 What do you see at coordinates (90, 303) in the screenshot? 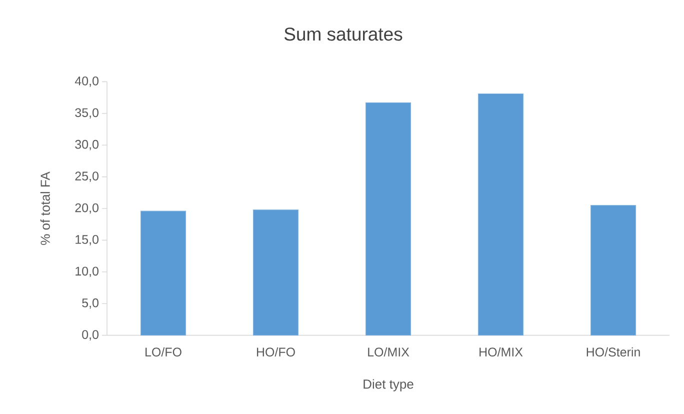
I see `y-tick-label: 5,0` at bounding box center [90, 303].